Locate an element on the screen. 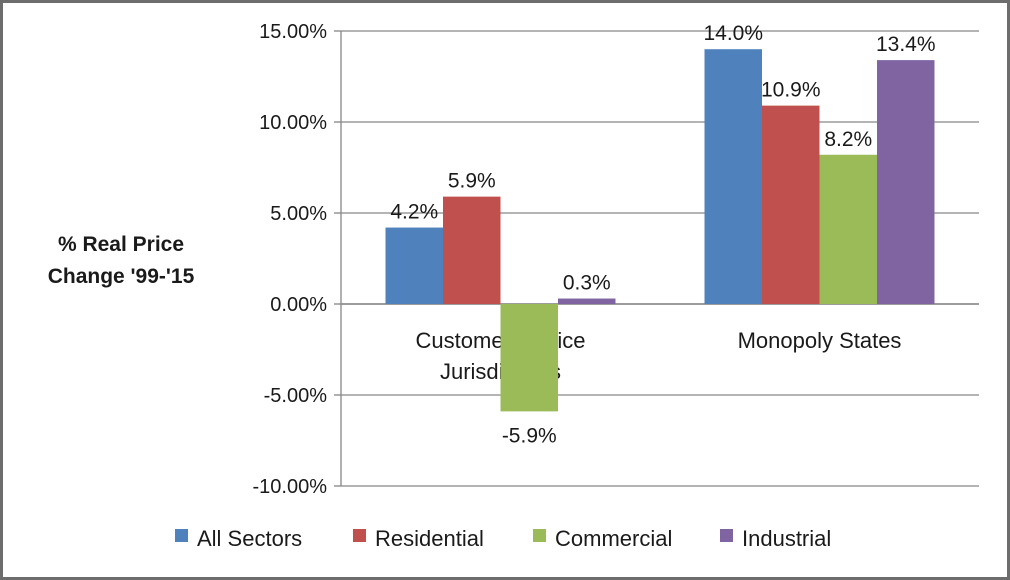  data-label: 0.3% is located at coordinates (587, 283).